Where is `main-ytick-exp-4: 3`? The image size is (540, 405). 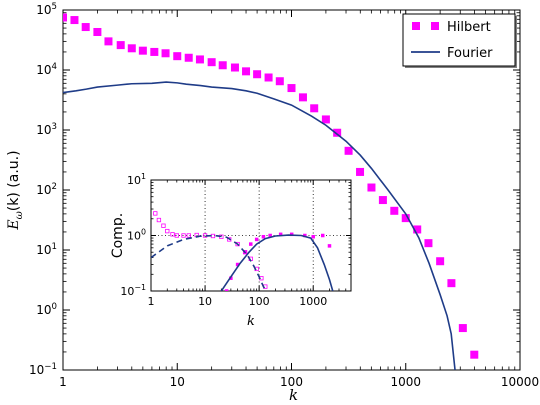
main-ytick-exp-4: 3 is located at coordinates (55, 127).